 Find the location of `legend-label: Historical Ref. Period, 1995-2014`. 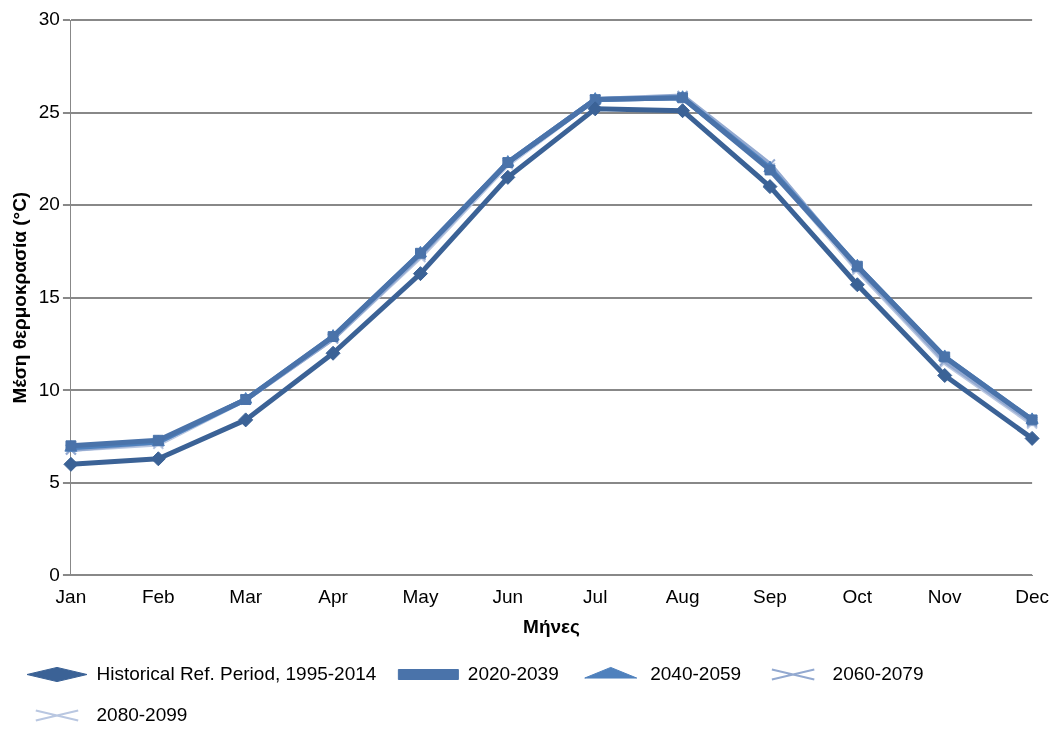

legend-label: Historical Ref. Period, 1995-2014 is located at coordinates (236, 673).